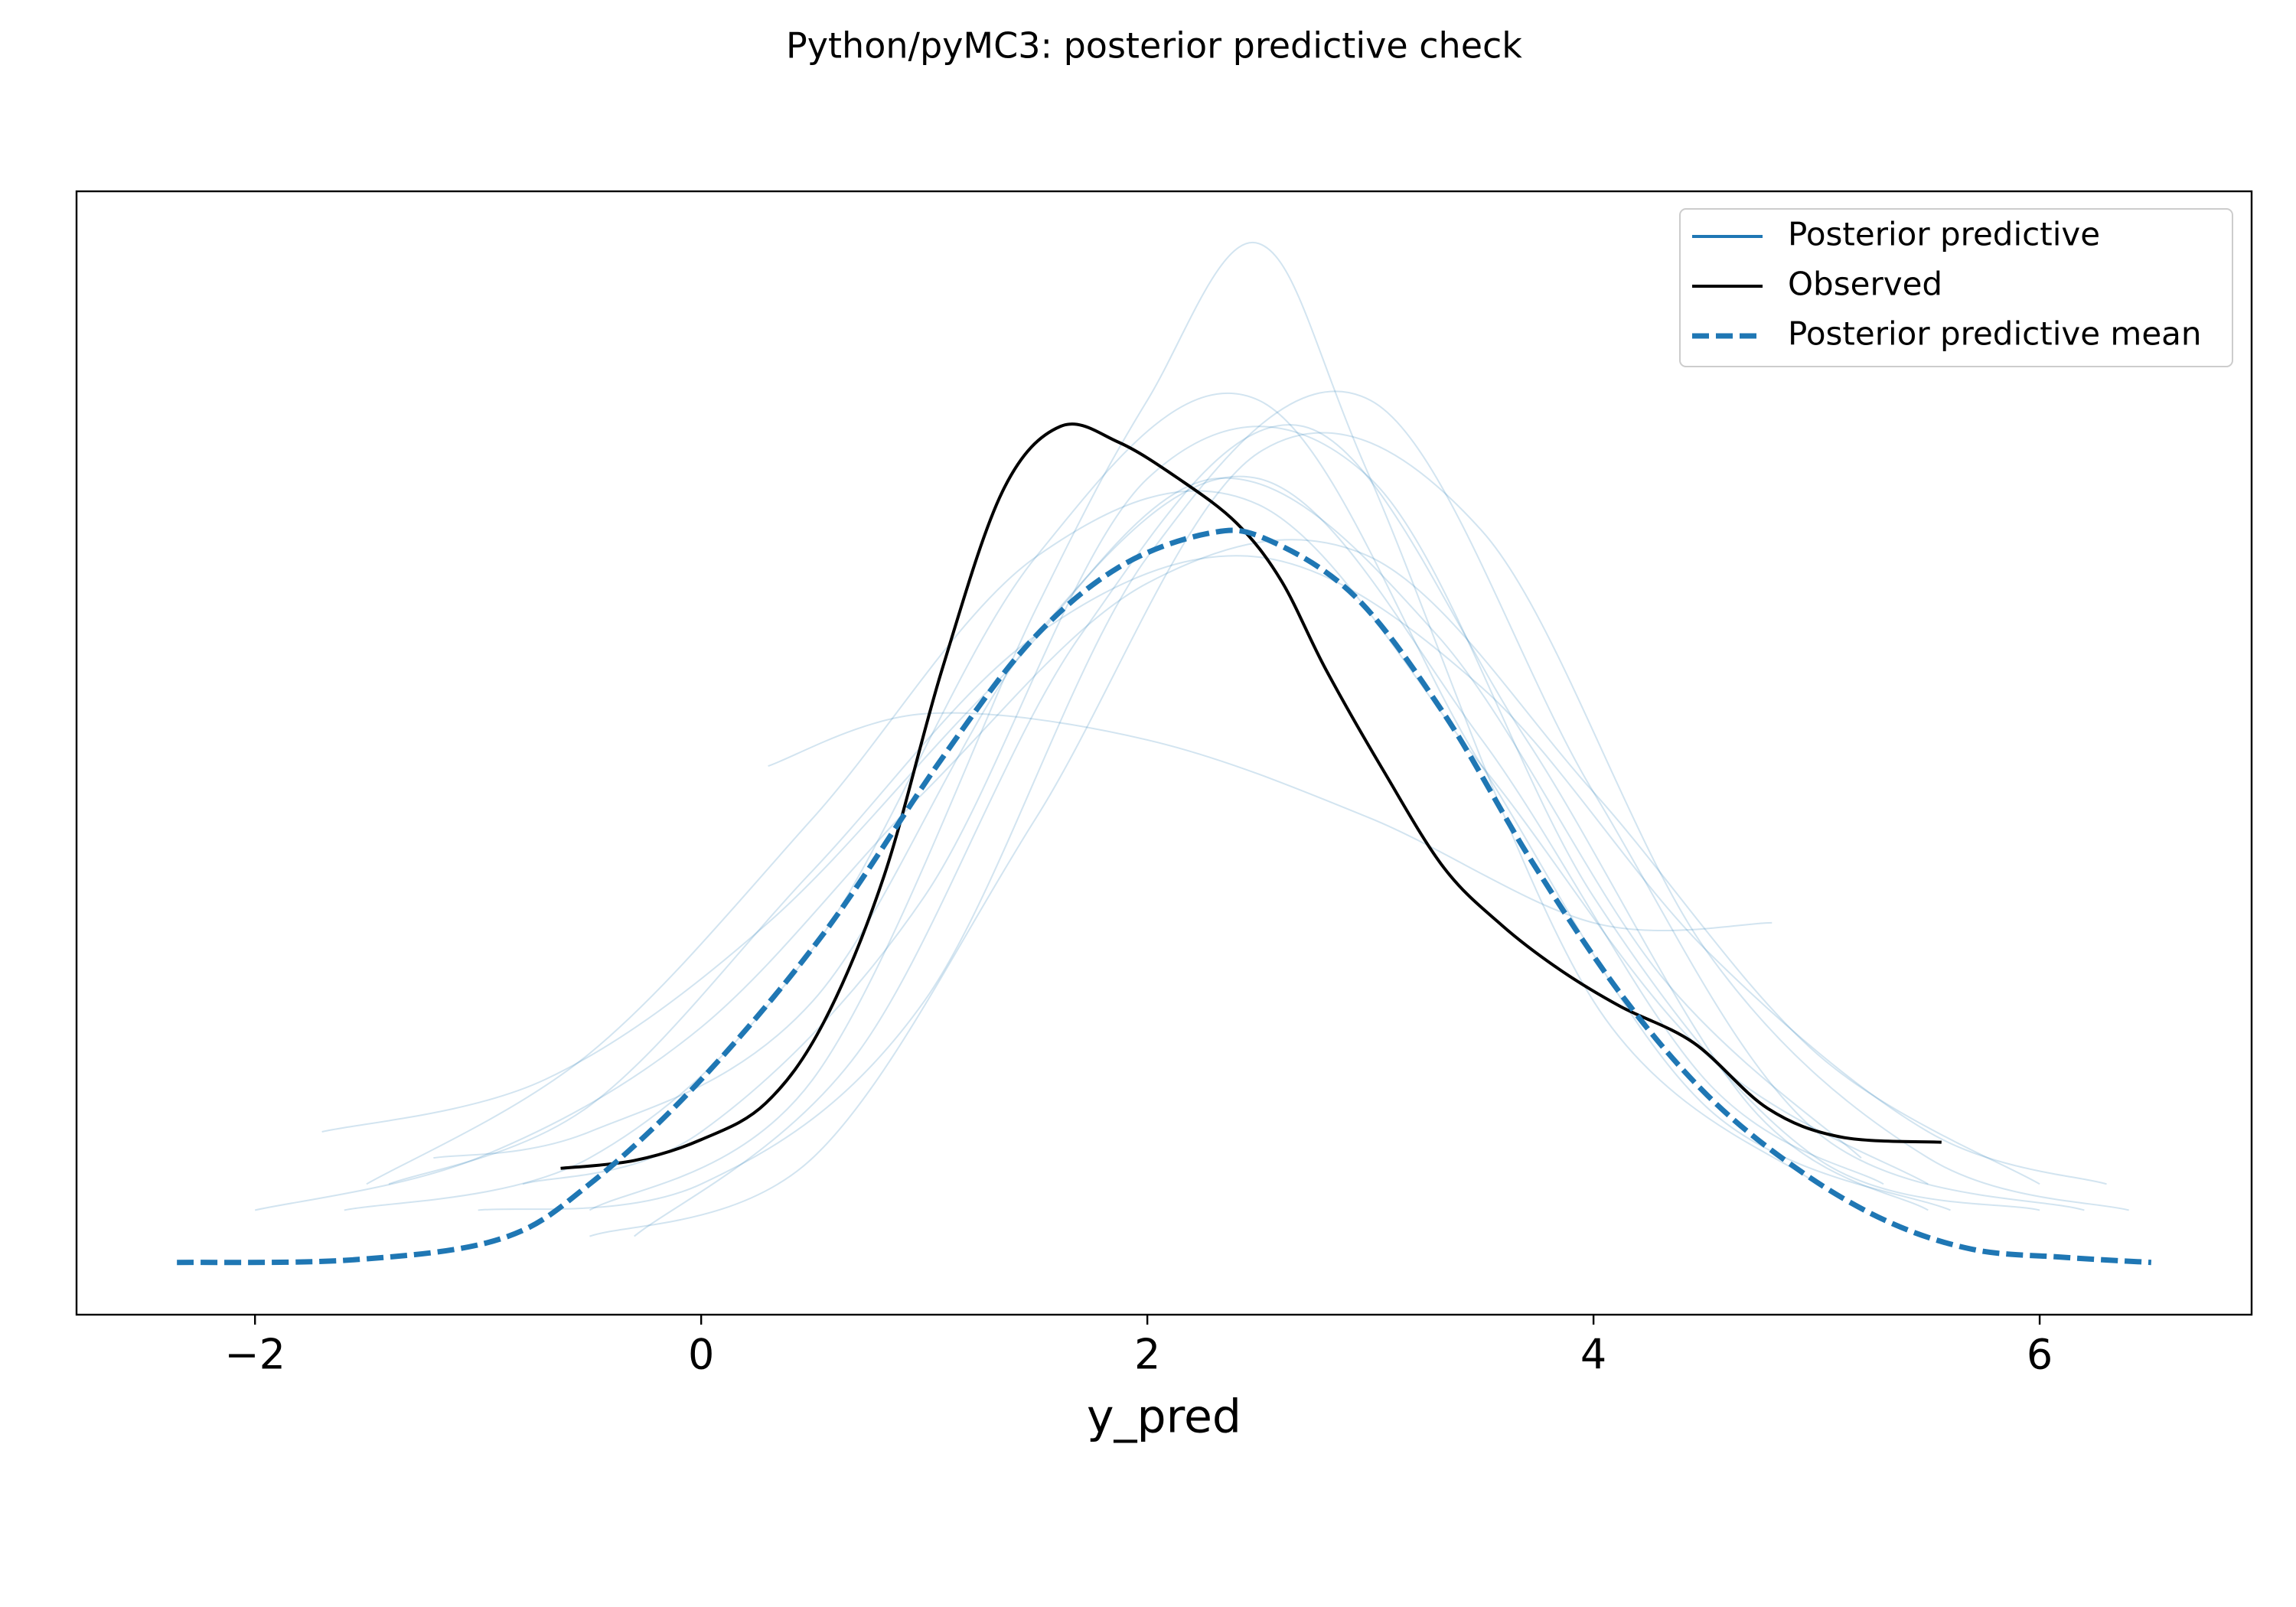 Image resolution: width=2296 pixels, height=1607 pixels. I want to click on x-tick-label: 6, so click(2040, 1355).